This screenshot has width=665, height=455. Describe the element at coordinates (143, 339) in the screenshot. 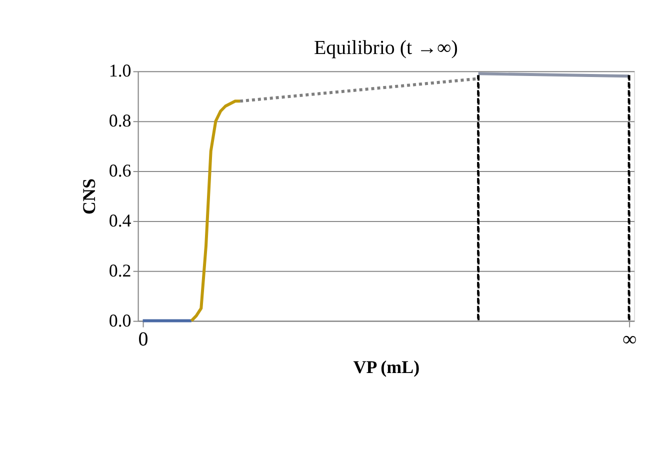

I see `x-tick-label: 0` at that location.